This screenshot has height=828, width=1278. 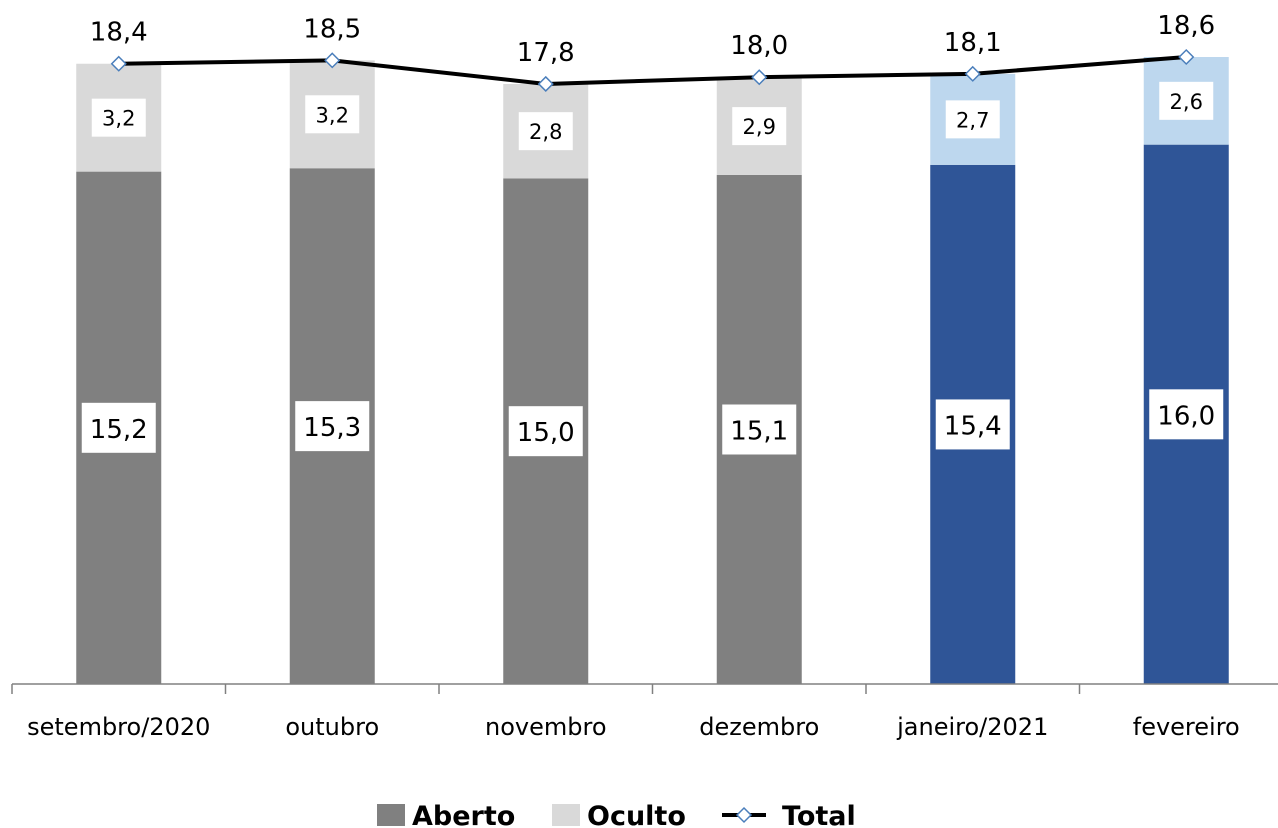 I want to click on legend-label-oculto: Oculto, so click(x=636, y=814).